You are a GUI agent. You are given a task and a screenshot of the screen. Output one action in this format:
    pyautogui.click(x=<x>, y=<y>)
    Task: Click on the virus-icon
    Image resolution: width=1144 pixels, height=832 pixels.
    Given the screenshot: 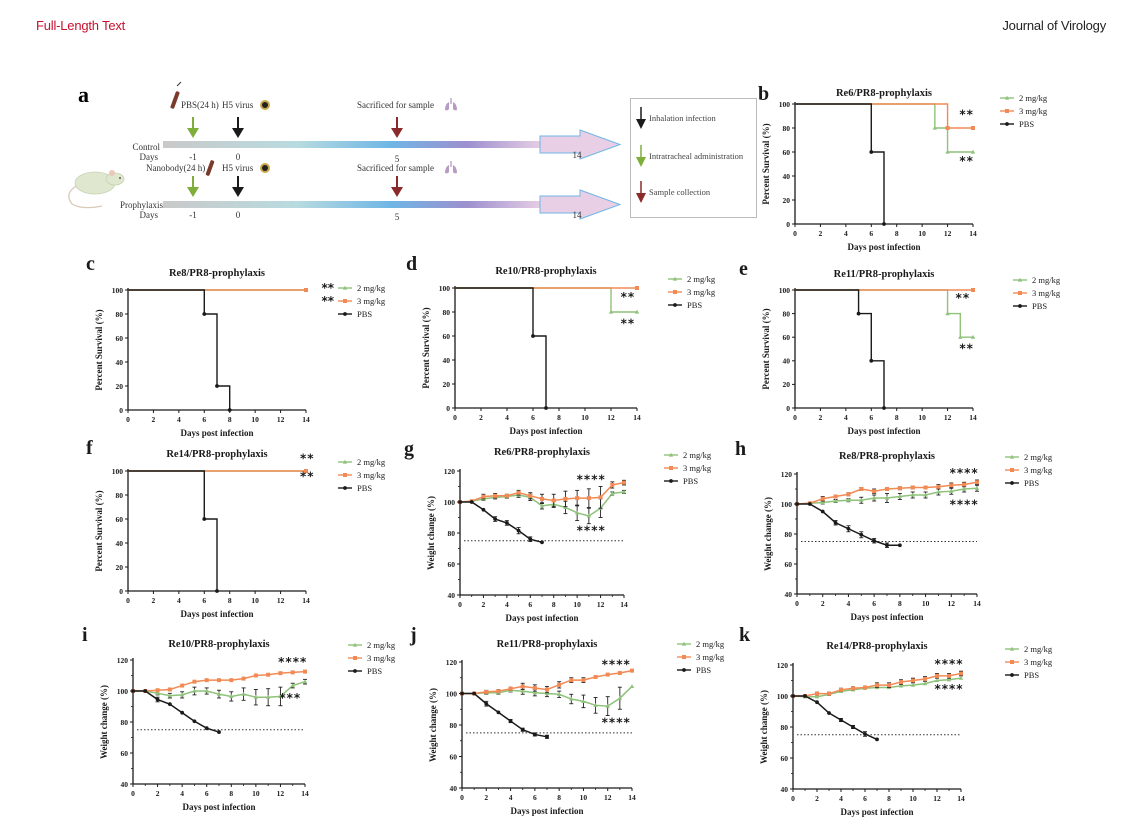 What is the action you would take?
    pyautogui.click(x=265, y=105)
    